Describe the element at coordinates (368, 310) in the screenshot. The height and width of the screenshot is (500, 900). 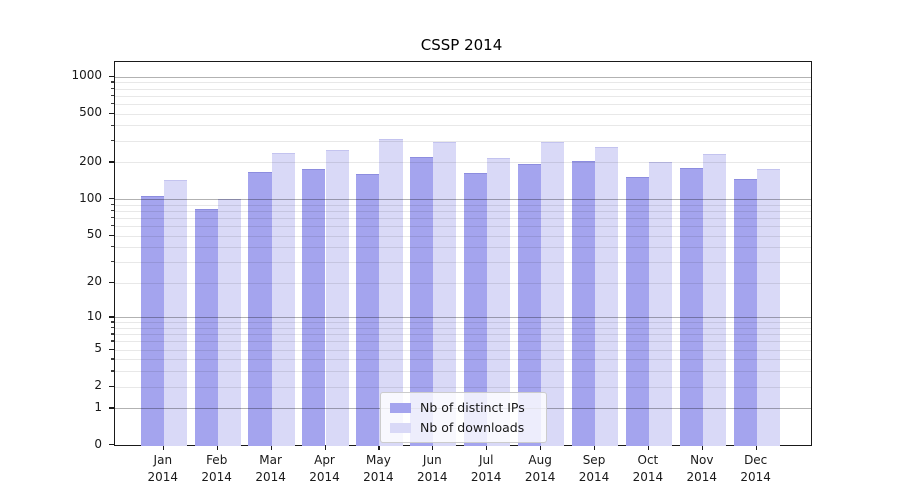
I see `bar-nb-of-distinct-ips-may` at that location.